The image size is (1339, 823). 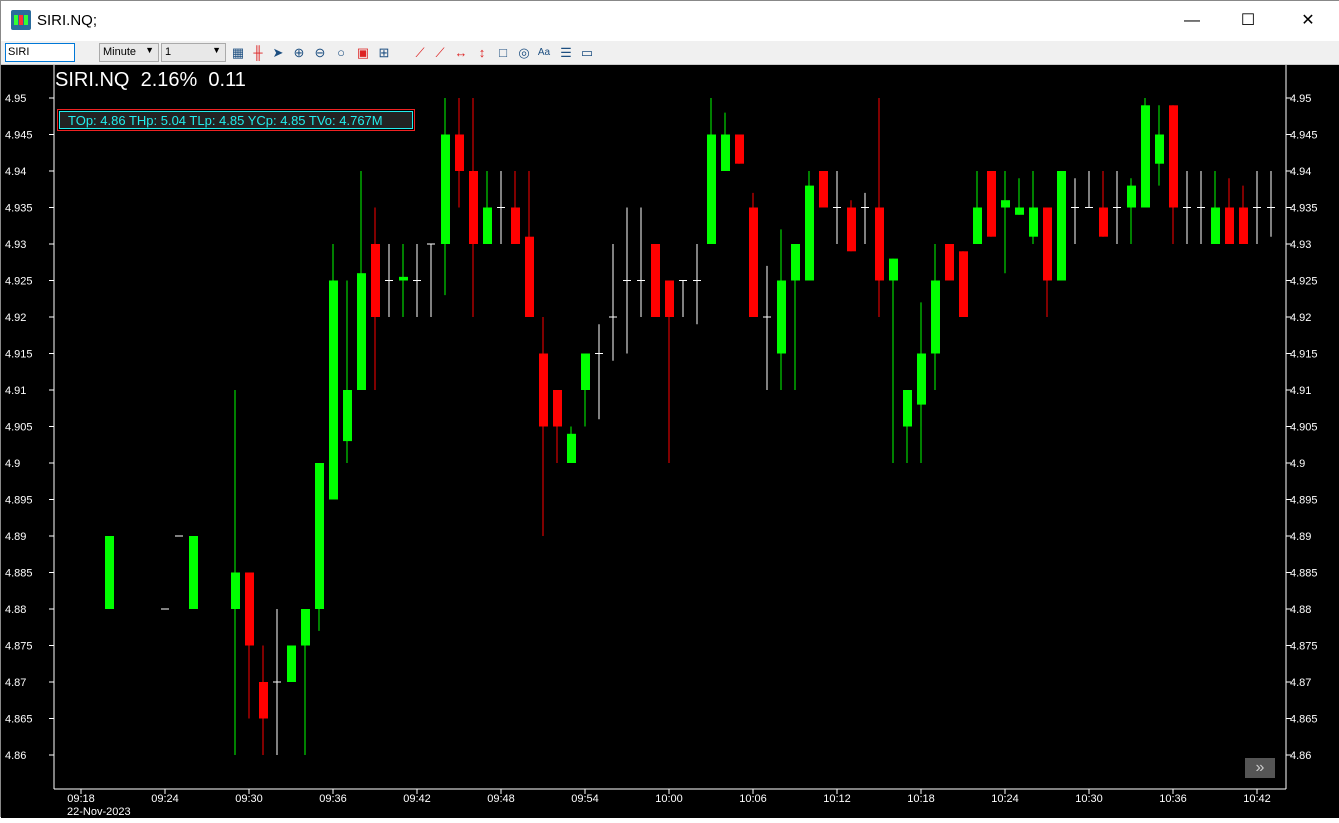 I want to click on x-tick-label: 10:06, so click(x=753, y=799).